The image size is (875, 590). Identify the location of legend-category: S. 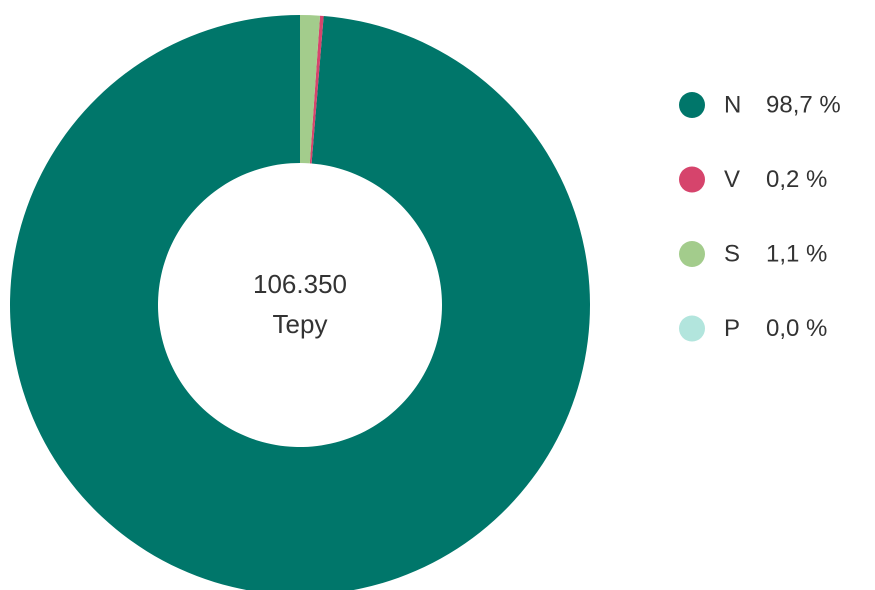
(732, 253).